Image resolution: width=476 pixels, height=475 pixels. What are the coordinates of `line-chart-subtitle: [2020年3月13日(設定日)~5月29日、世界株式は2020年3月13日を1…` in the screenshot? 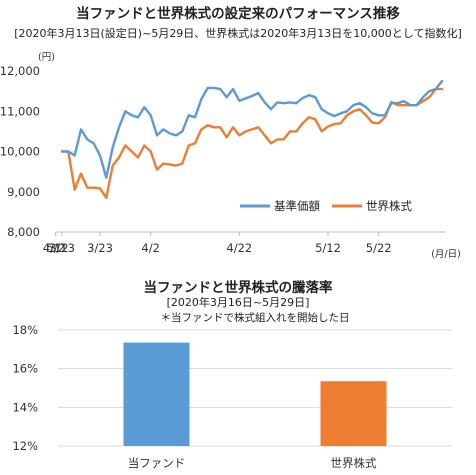 It's located at (238, 33).